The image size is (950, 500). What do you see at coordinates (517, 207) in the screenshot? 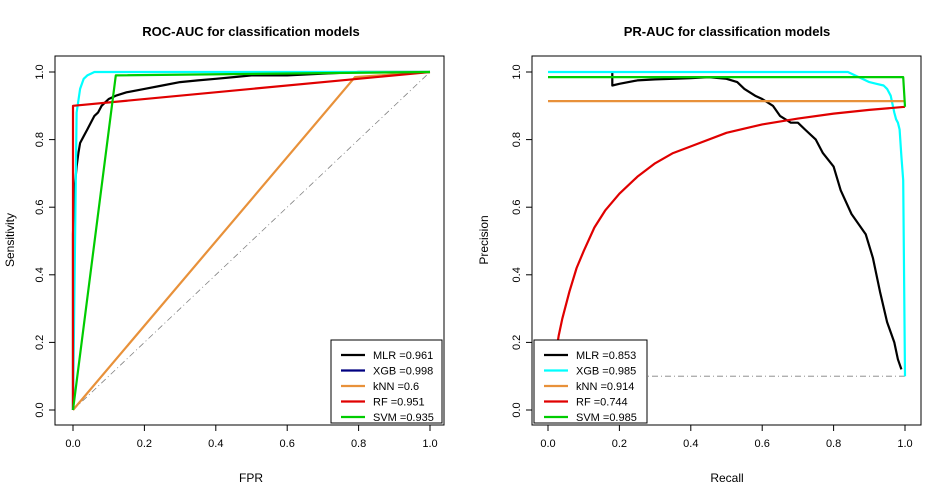
I see `pr-y-tick-label: 0.6` at bounding box center [517, 207].